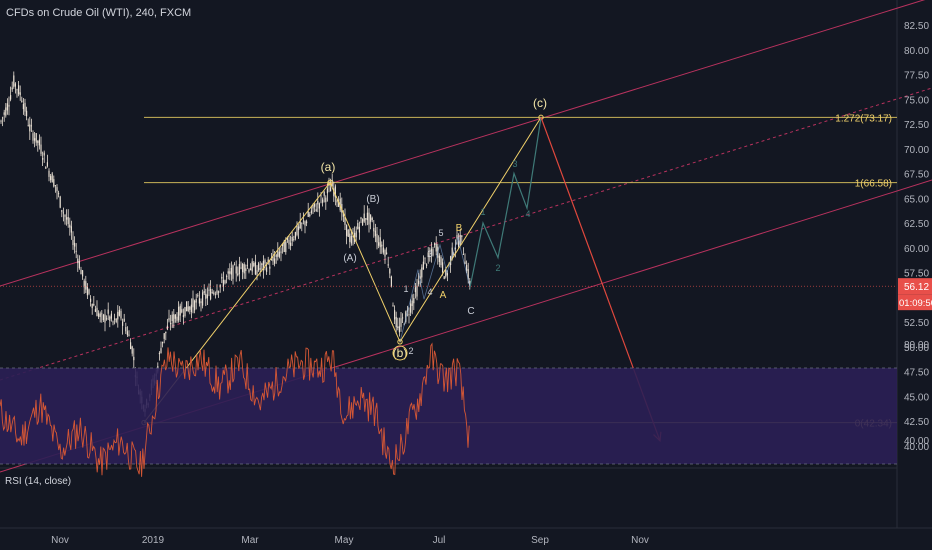 The height and width of the screenshot is (550, 932). I want to click on wave-label: (b), so click(400, 353).